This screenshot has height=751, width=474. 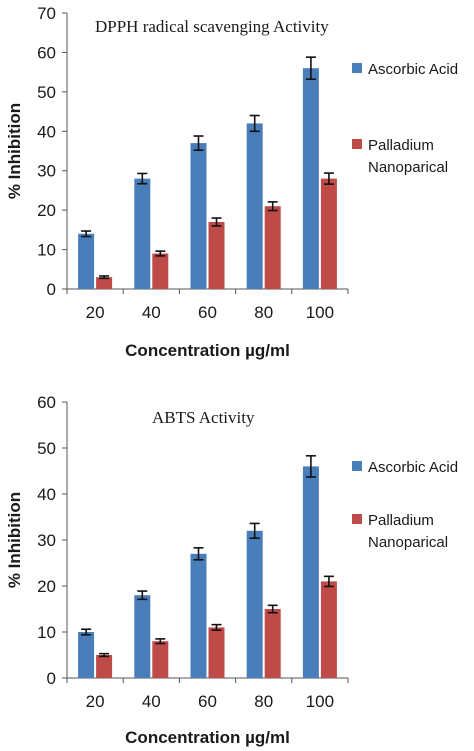 I want to click on chart-title: ABTS Activity, so click(x=203, y=417).